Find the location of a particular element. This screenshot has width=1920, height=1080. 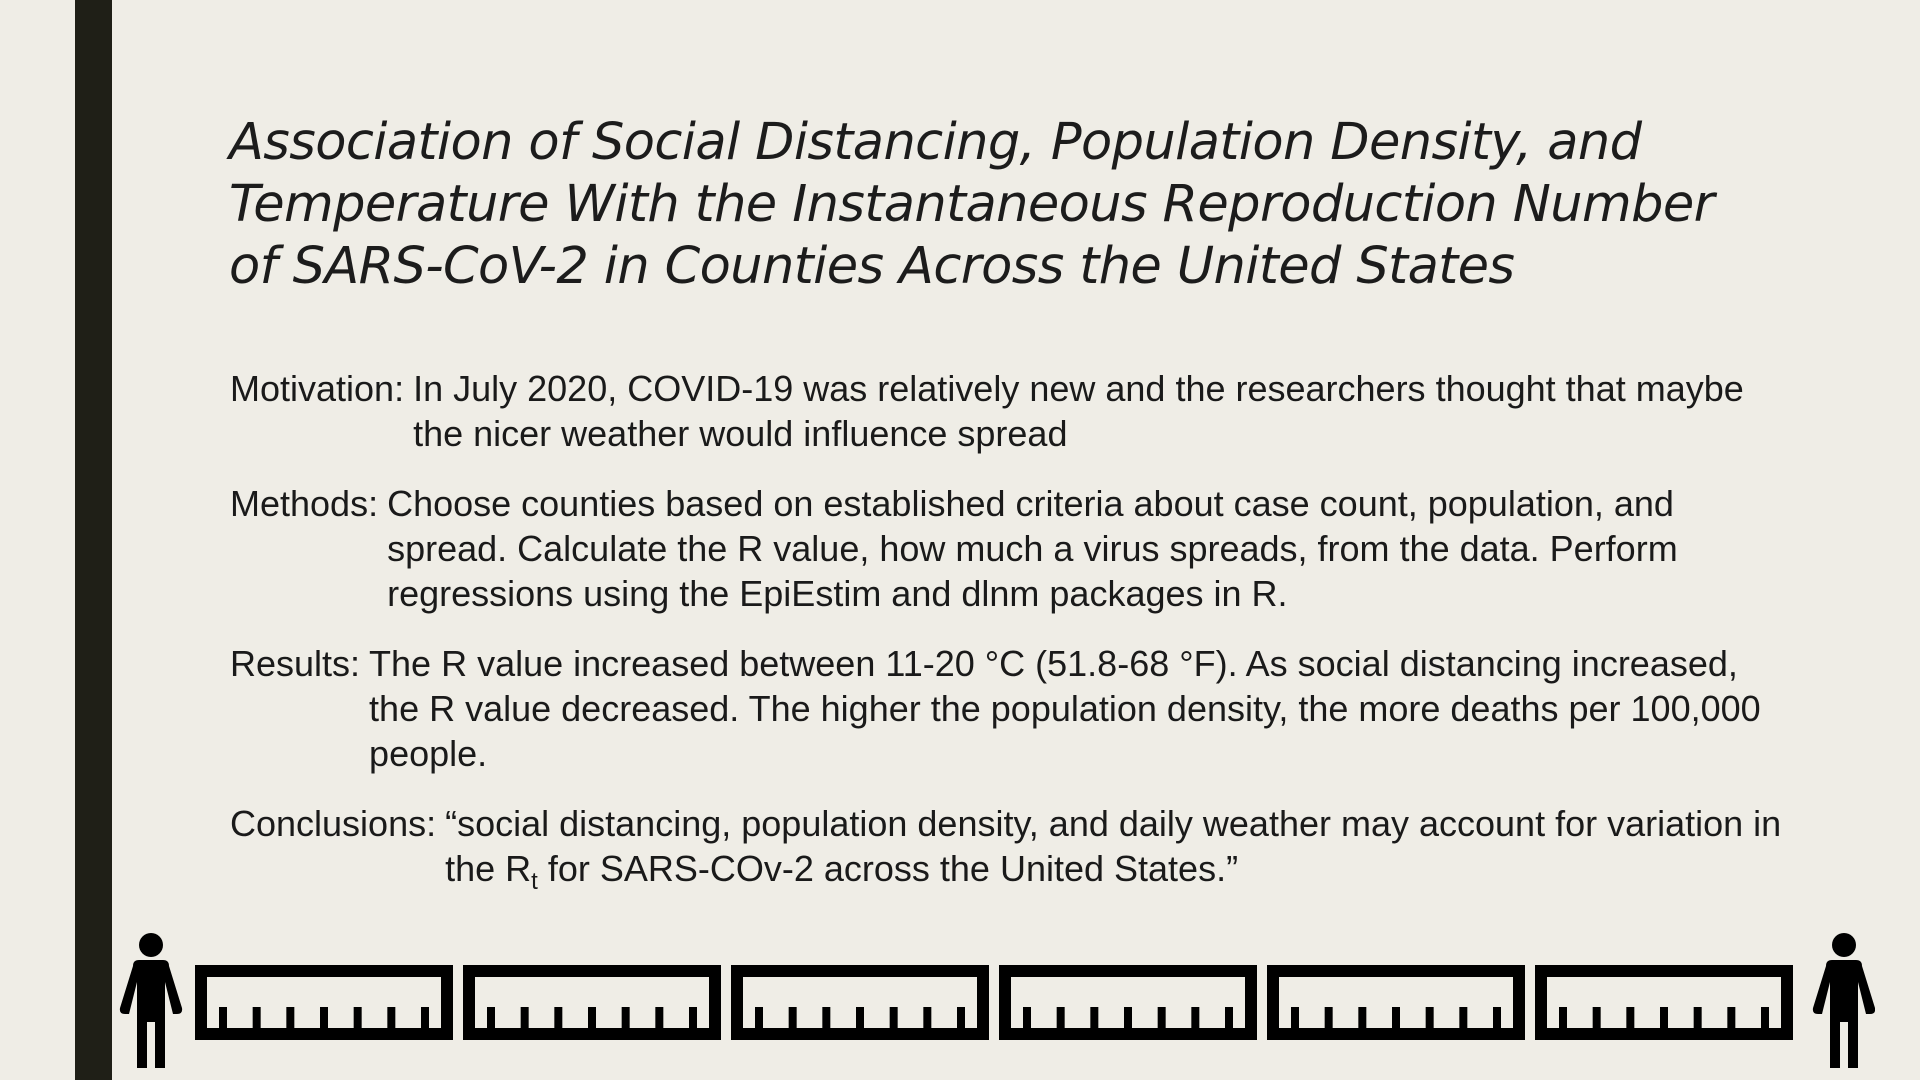

distancing-illustration is located at coordinates (997, 1000).